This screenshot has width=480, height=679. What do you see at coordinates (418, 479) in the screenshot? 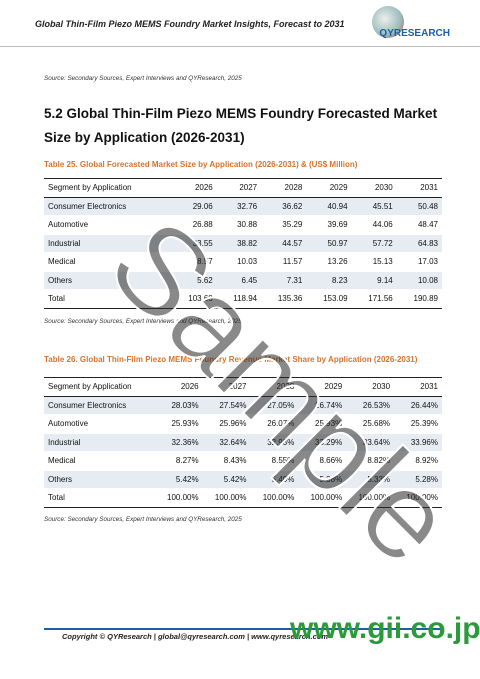
I see `cell: 5.28%` at bounding box center [418, 479].